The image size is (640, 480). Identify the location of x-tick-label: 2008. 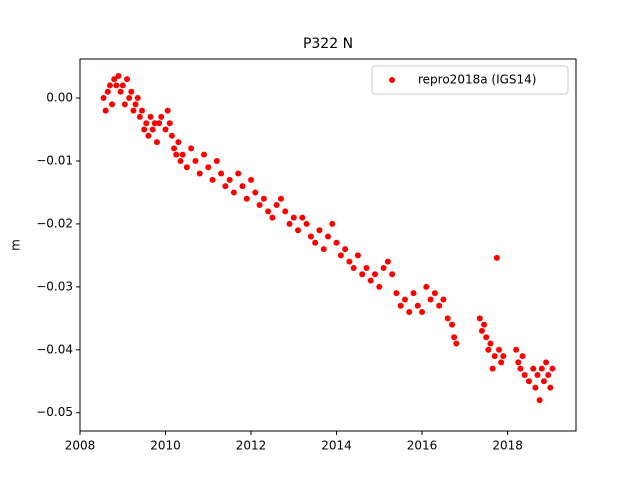
(80, 446).